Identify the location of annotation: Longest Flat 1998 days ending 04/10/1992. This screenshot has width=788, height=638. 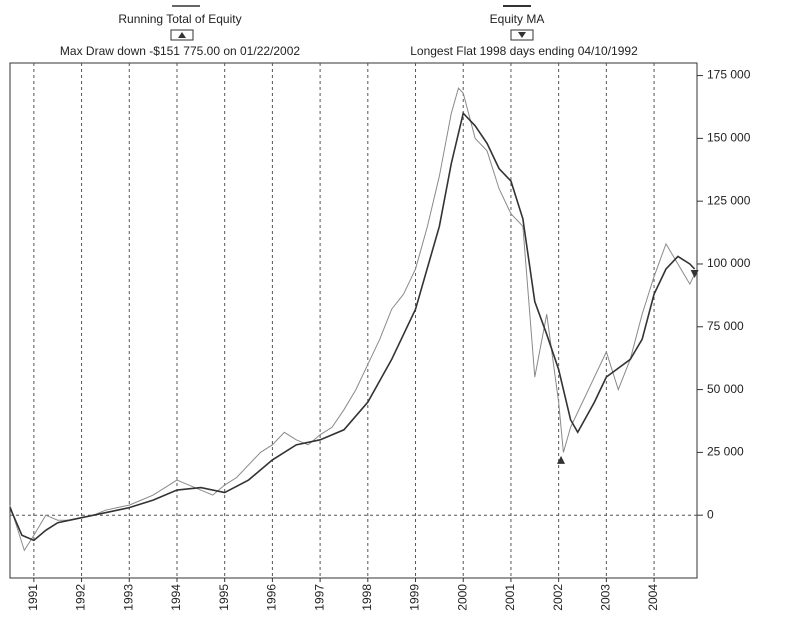
(524, 51).